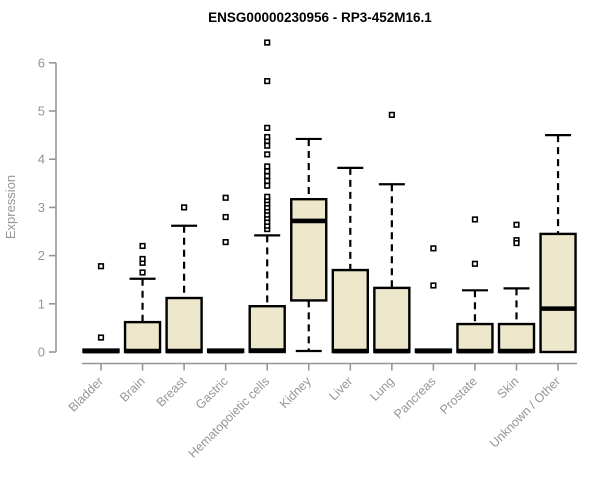  I want to click on x-label-gastric: Gastric, so click(212, 393).